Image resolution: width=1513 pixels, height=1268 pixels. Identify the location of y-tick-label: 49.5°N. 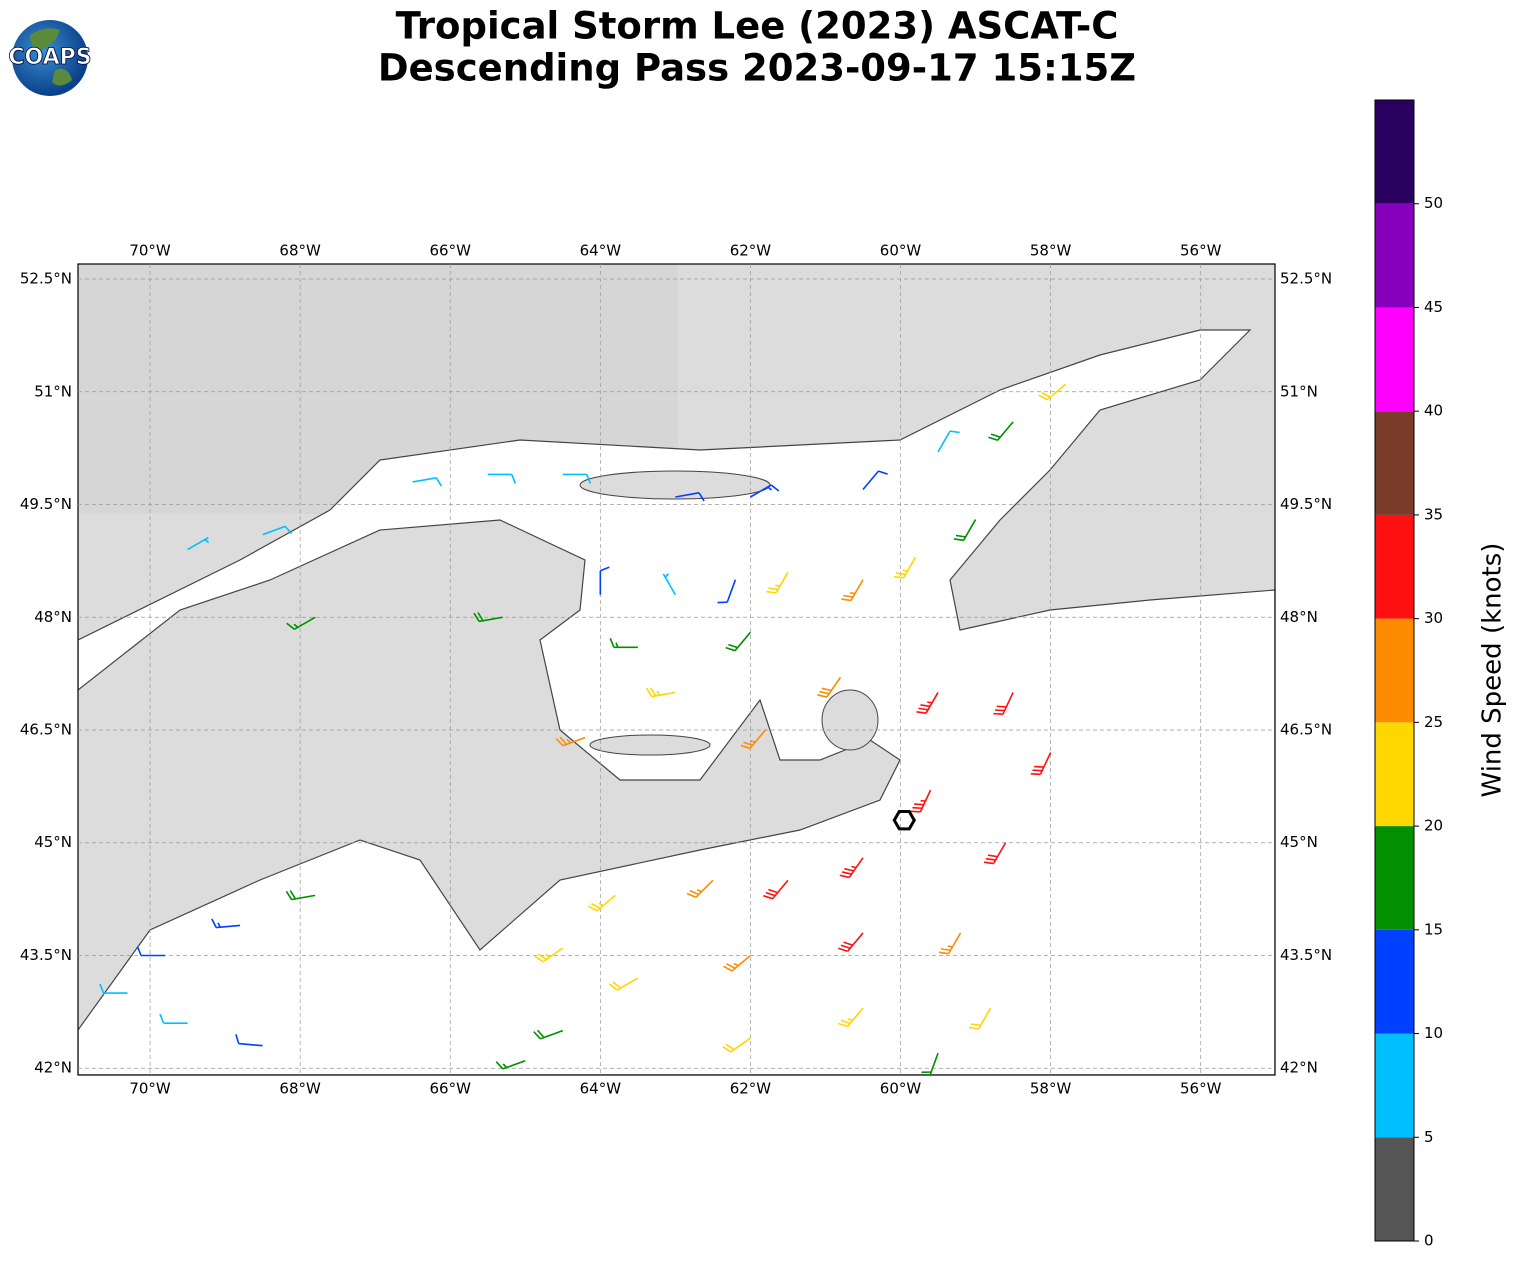
(1306, 504).